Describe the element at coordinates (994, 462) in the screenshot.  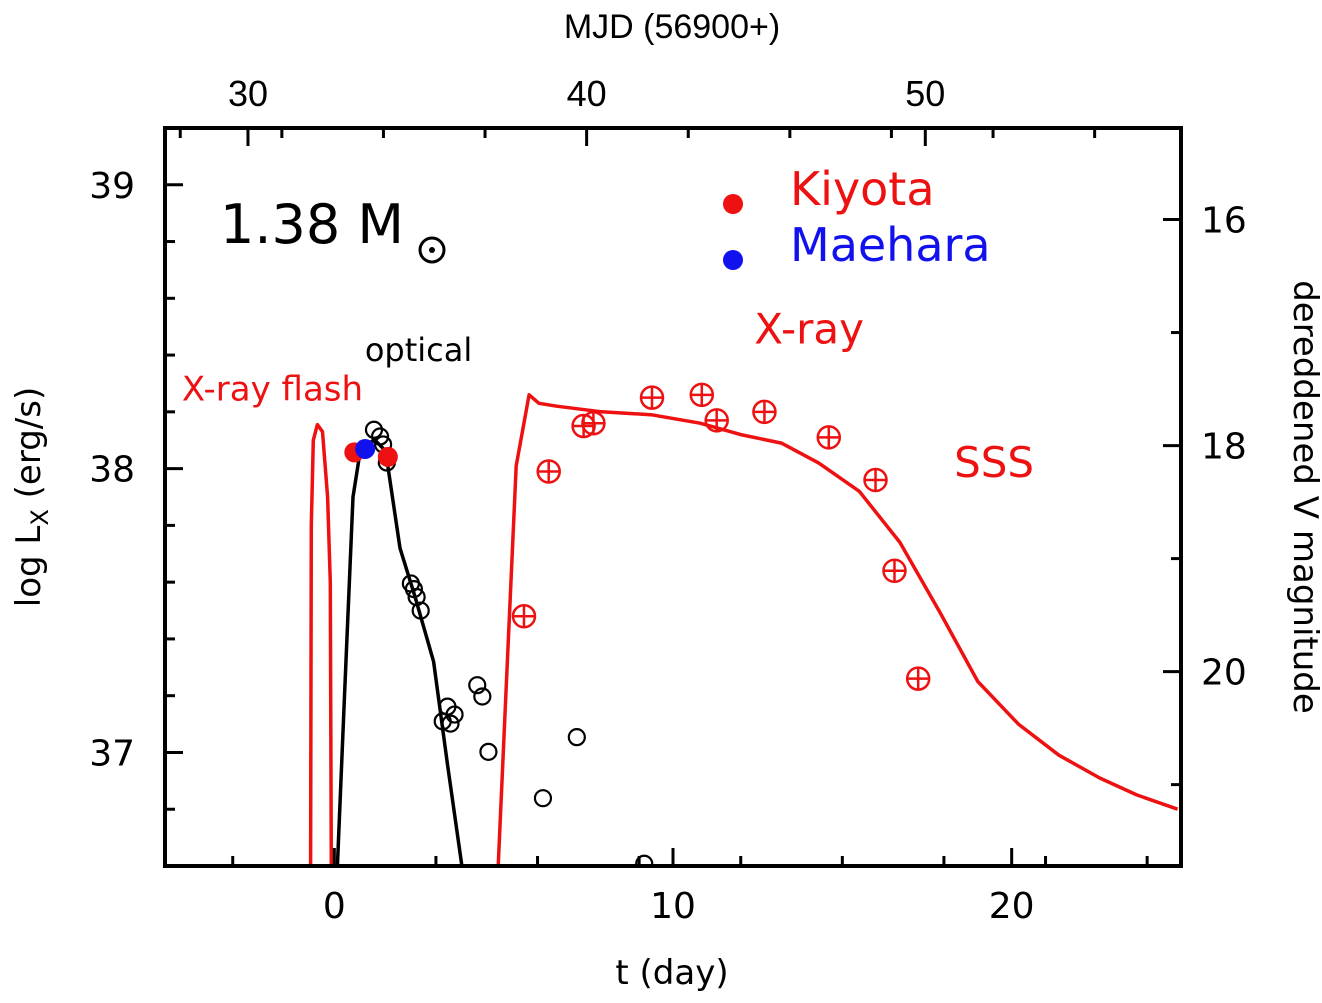
I see `annotation-sss: SSS` at that location.